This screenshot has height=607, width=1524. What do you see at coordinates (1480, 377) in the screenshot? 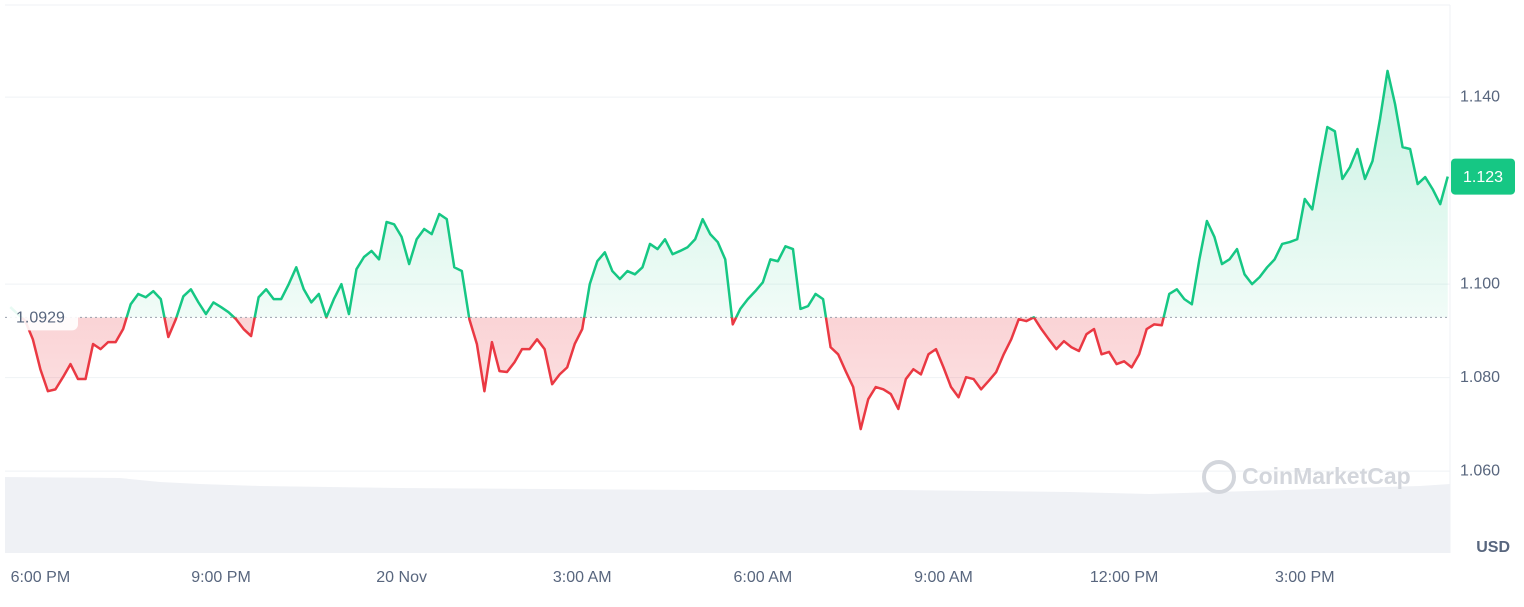
I see `y-tick-label: 1.080` at bounding box center [1480, 377].